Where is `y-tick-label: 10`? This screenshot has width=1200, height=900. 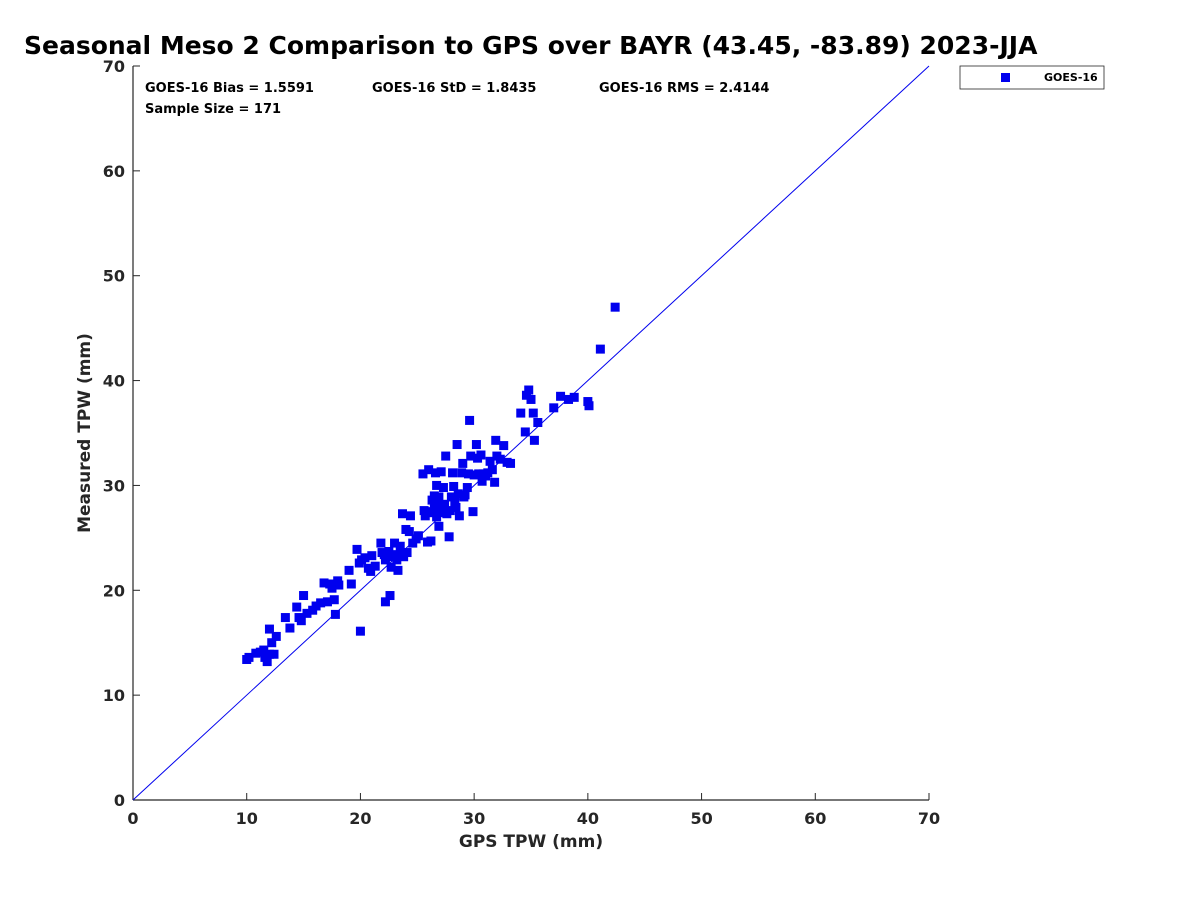
y-tick-label: 10 is located at coordinates (114, 695).